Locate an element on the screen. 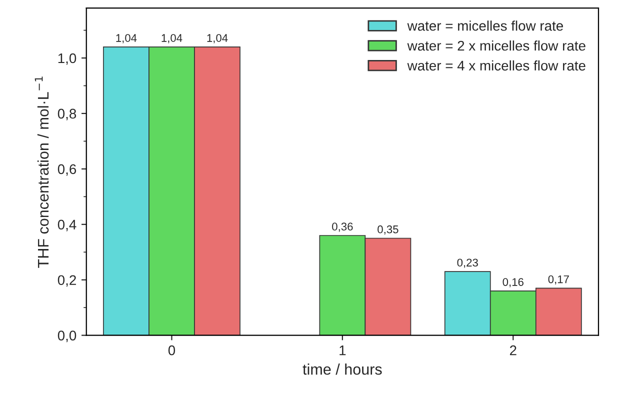  legend-label: water = 2 x micelles flow rate is located at coordinates (496, 45).